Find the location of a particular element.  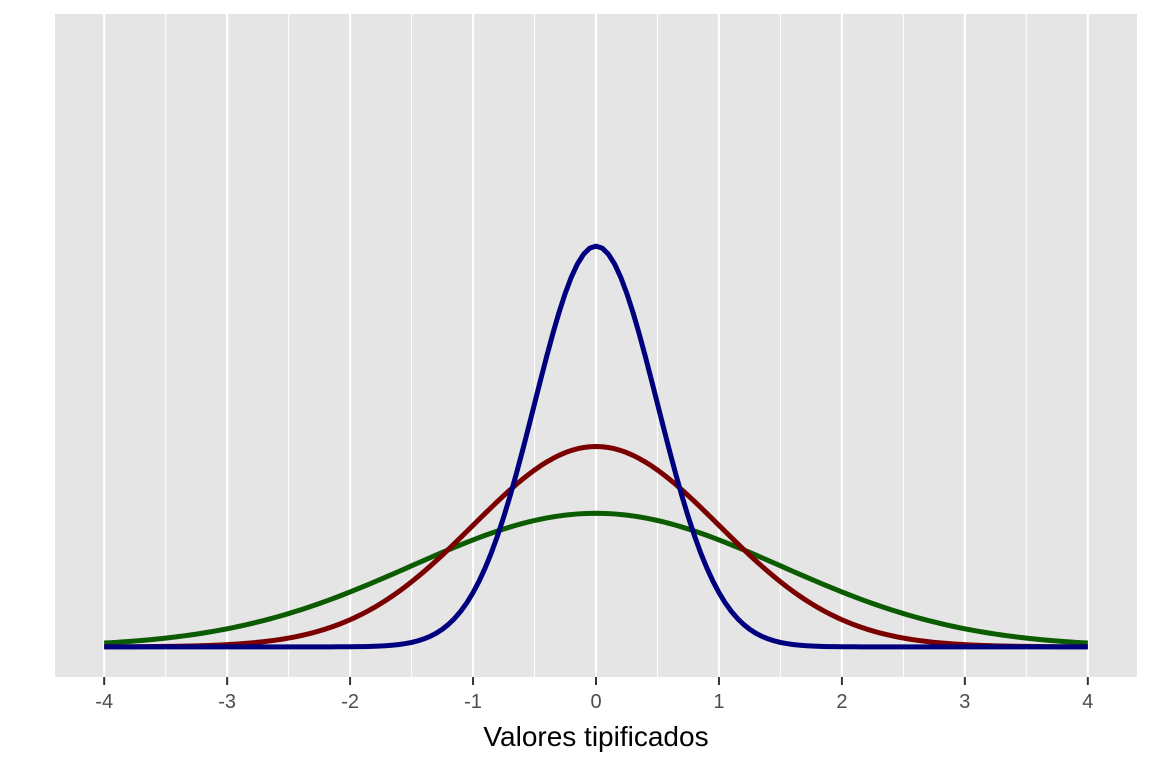

x-tick-label: 0 is located at coordinates (595, 702).